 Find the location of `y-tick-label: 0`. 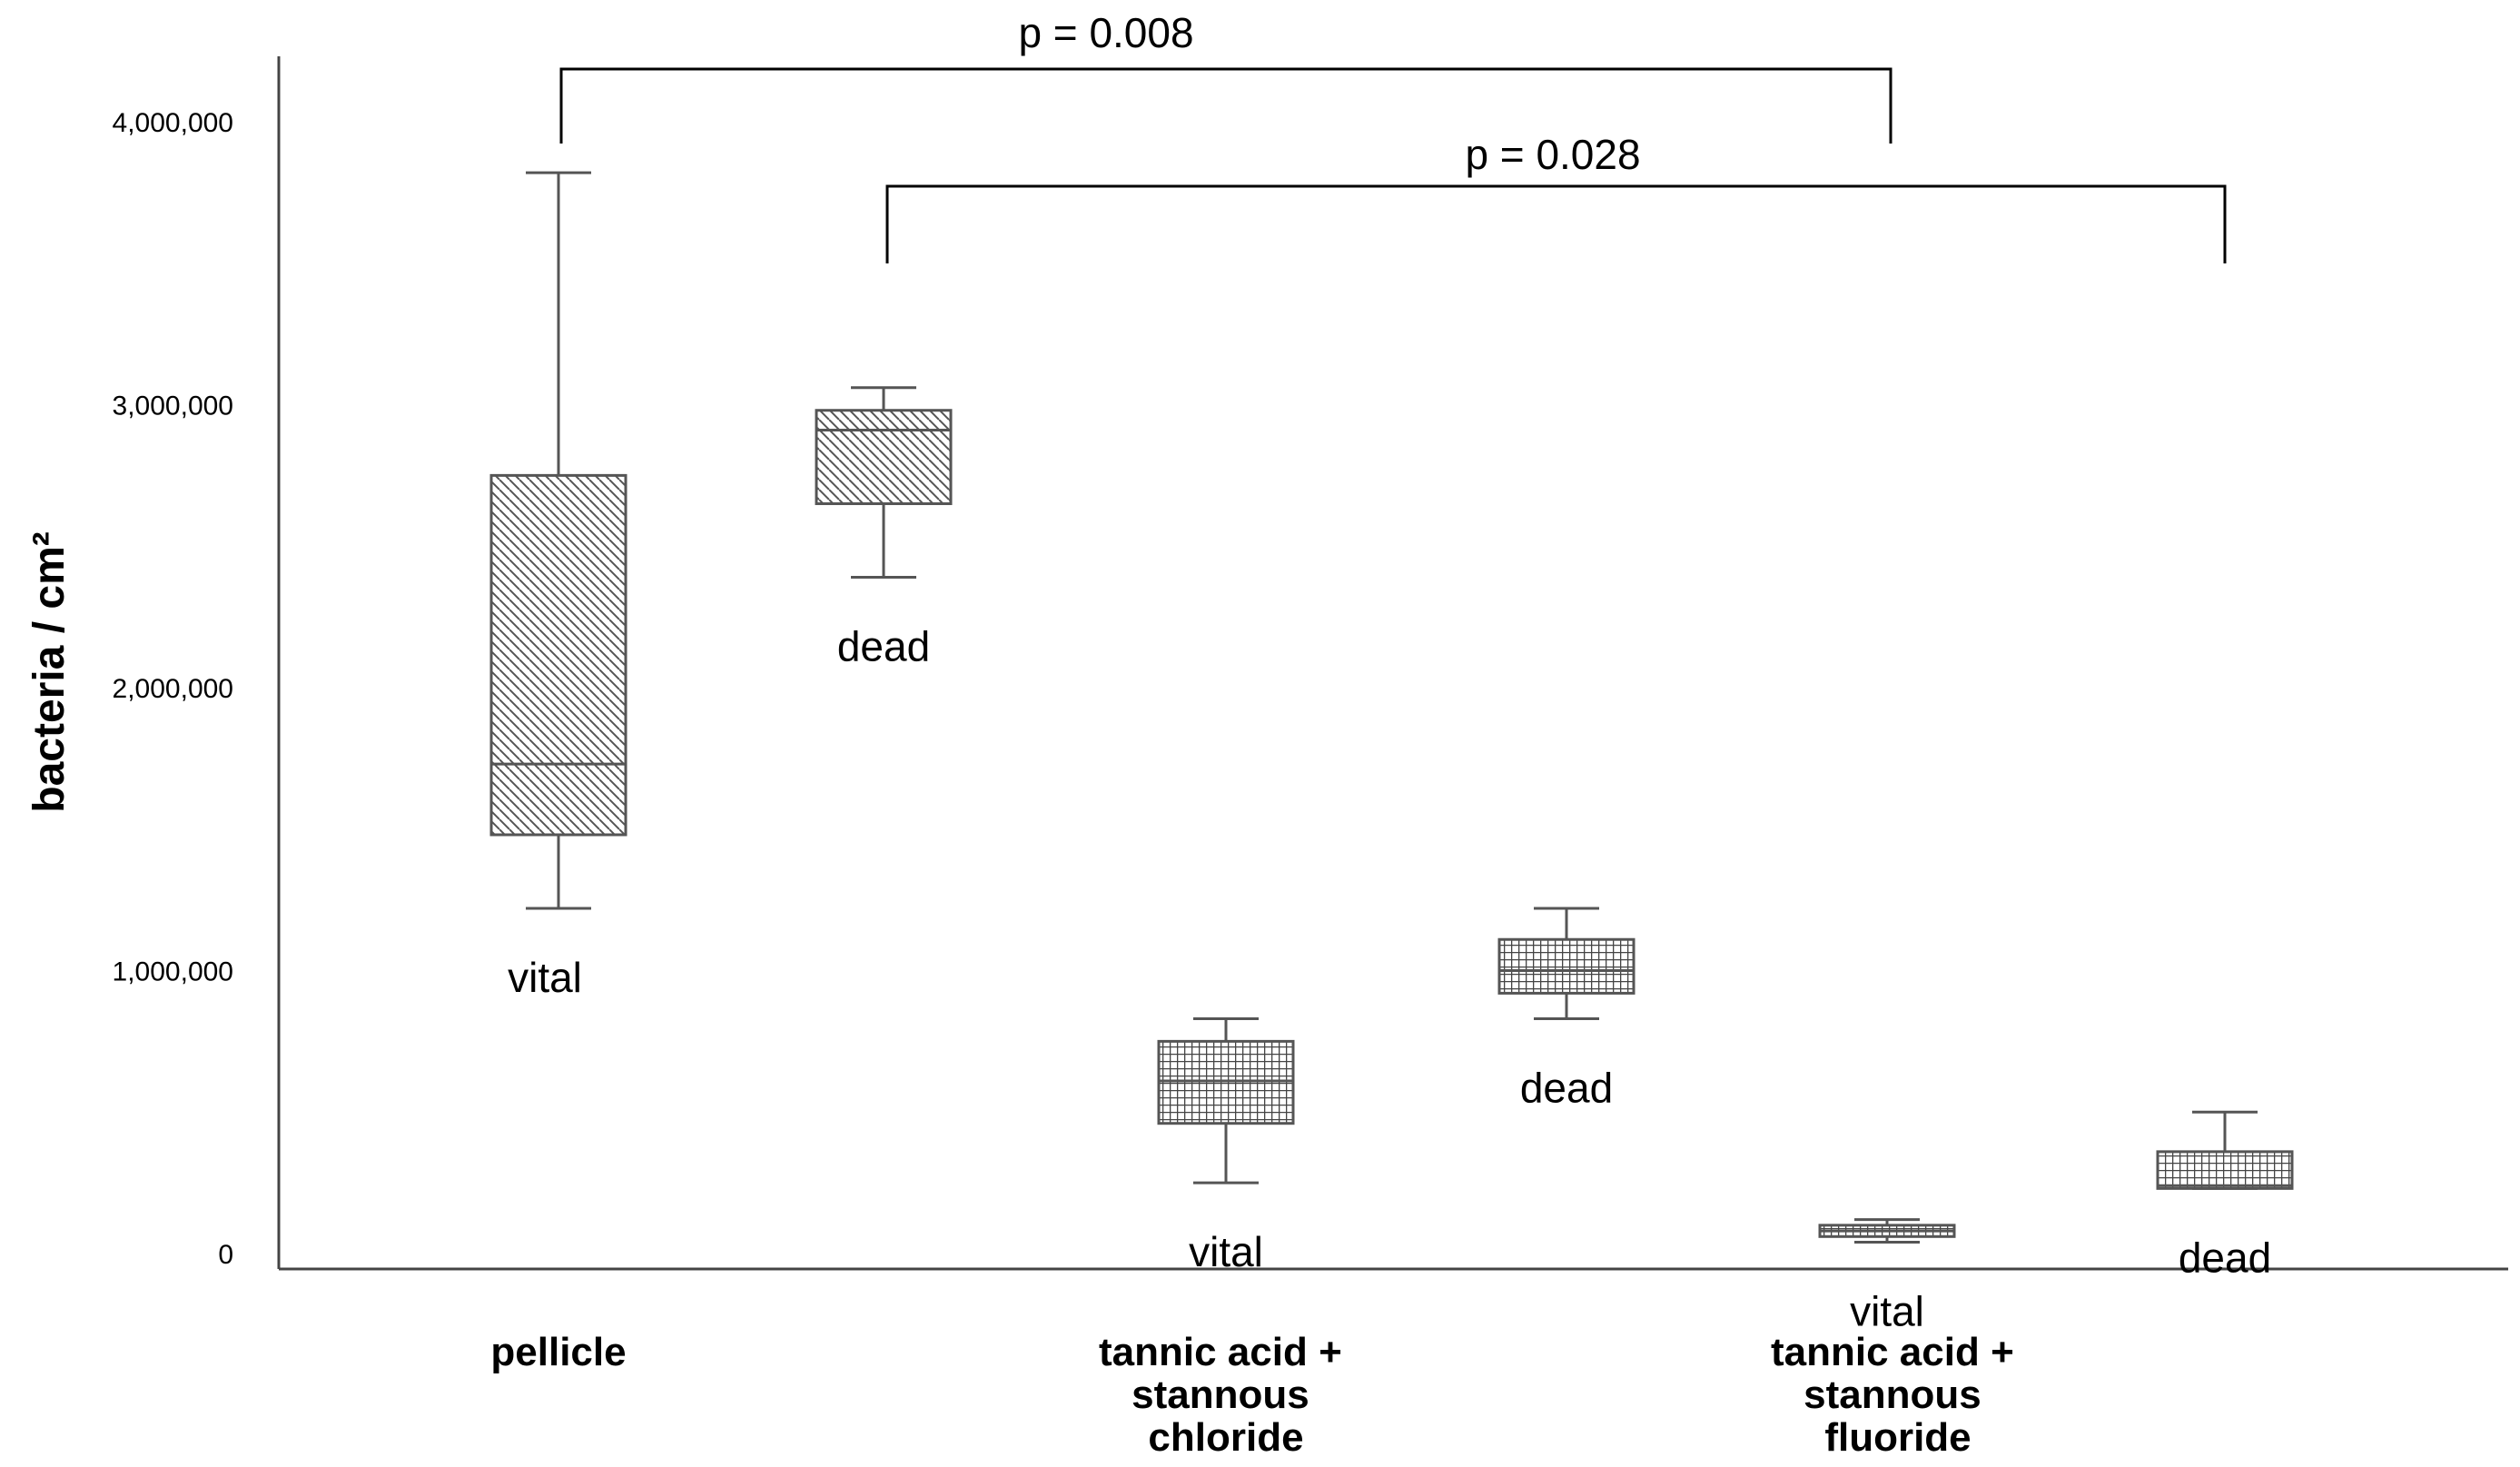

y-tick-label: 0 is located at coordinates (226, 1255).